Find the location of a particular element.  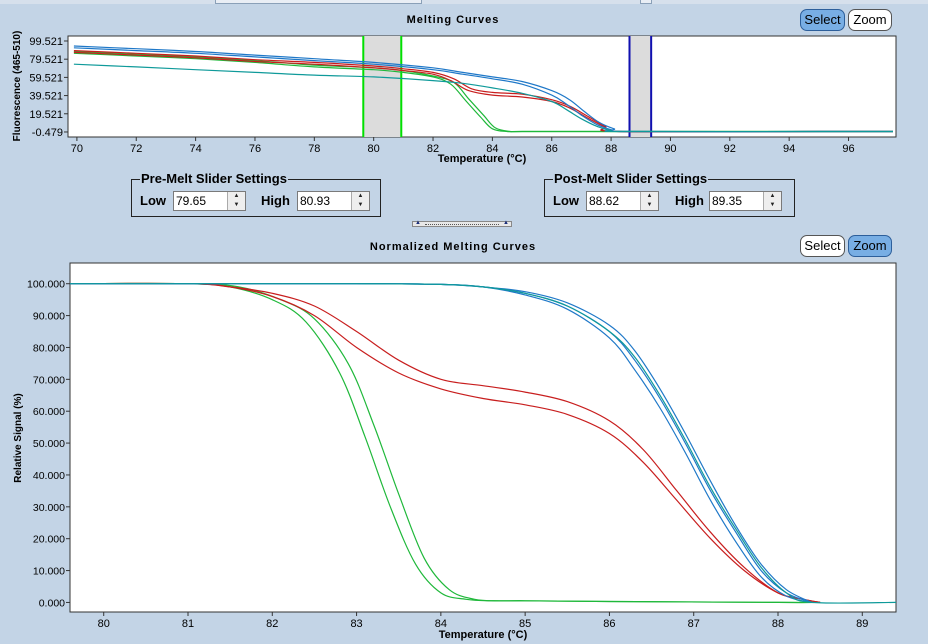

melting-curves-title: Melting Curves is located at coordinates (453, 20).